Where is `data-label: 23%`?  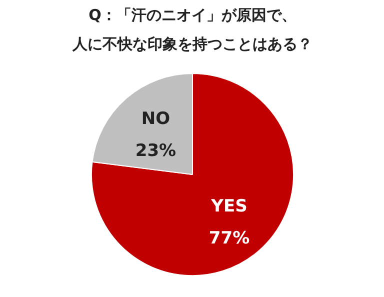 data-label: 23% is located at coordinates (155, 150).